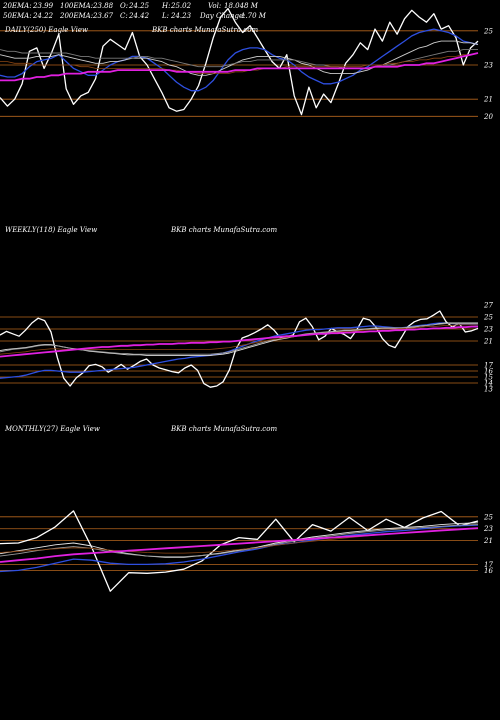 This screenshot has height=720, width=500. I want to click on stat-open-label: O:, so click(124, 6).